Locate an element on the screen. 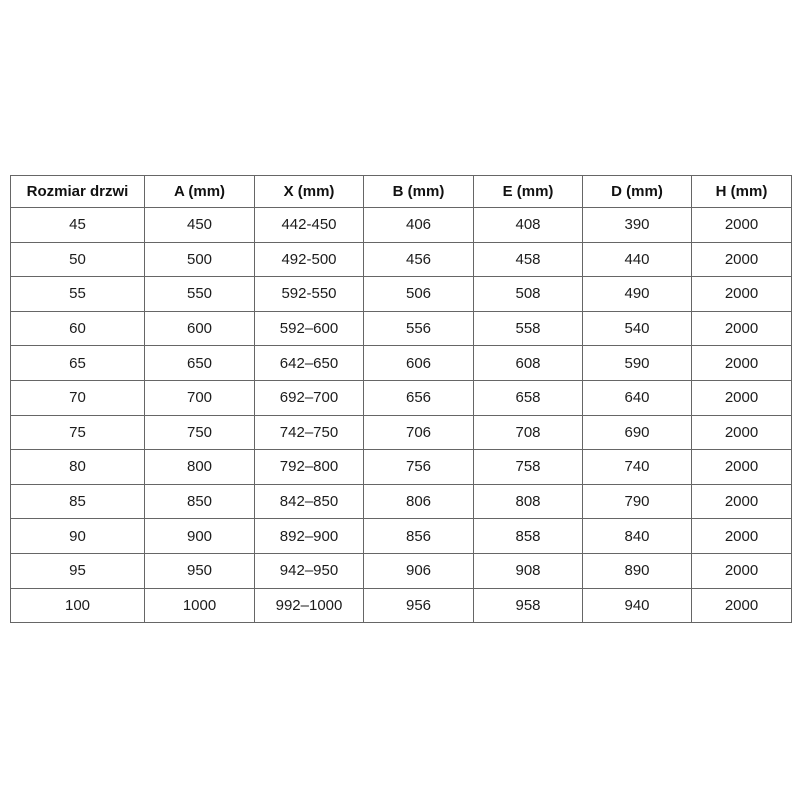 This screenshot has height=800, width=800. table-row: 70 700 692–700 656 658 640 2000 is located at coordinates (401, 397).